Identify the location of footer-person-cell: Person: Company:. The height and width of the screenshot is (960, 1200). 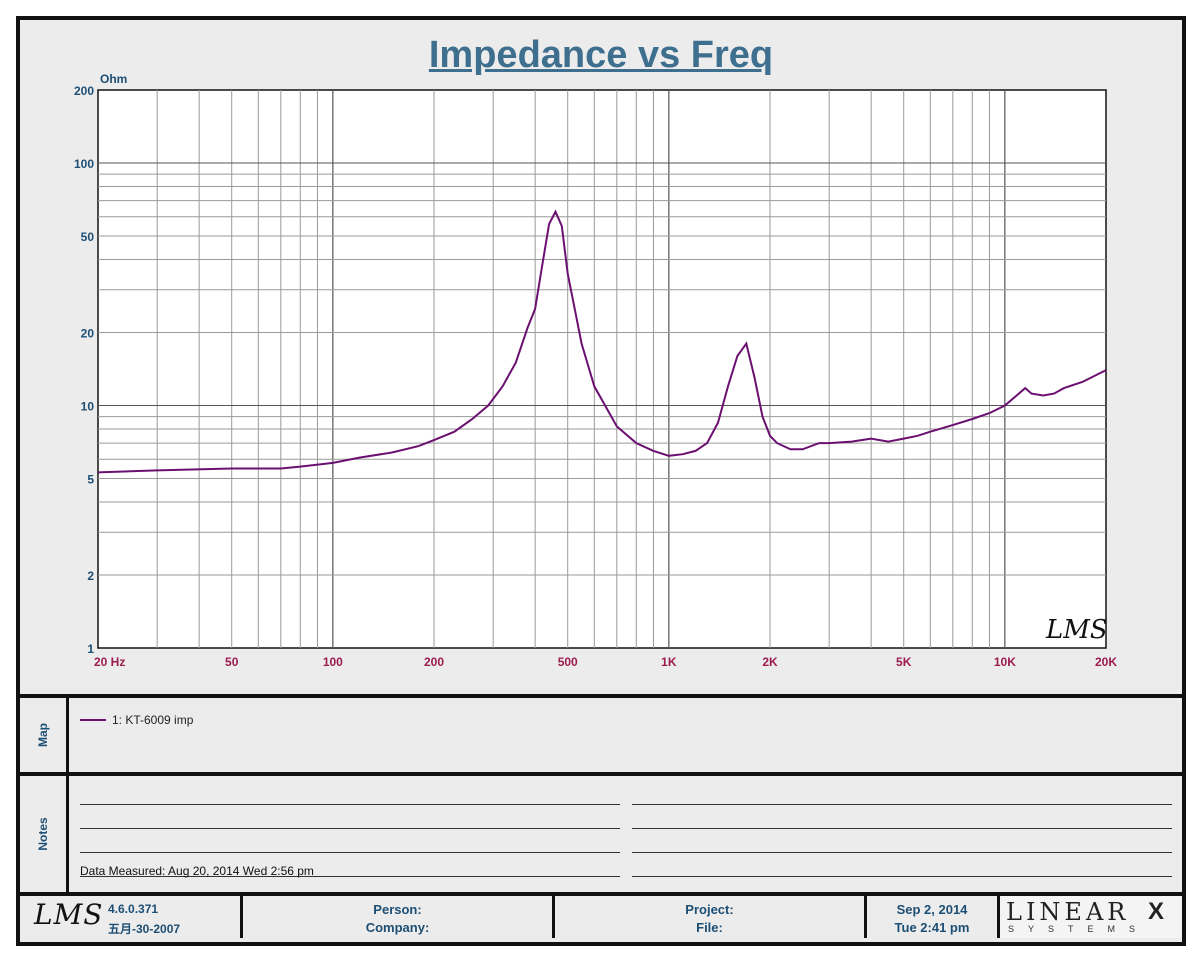
(399, 917).